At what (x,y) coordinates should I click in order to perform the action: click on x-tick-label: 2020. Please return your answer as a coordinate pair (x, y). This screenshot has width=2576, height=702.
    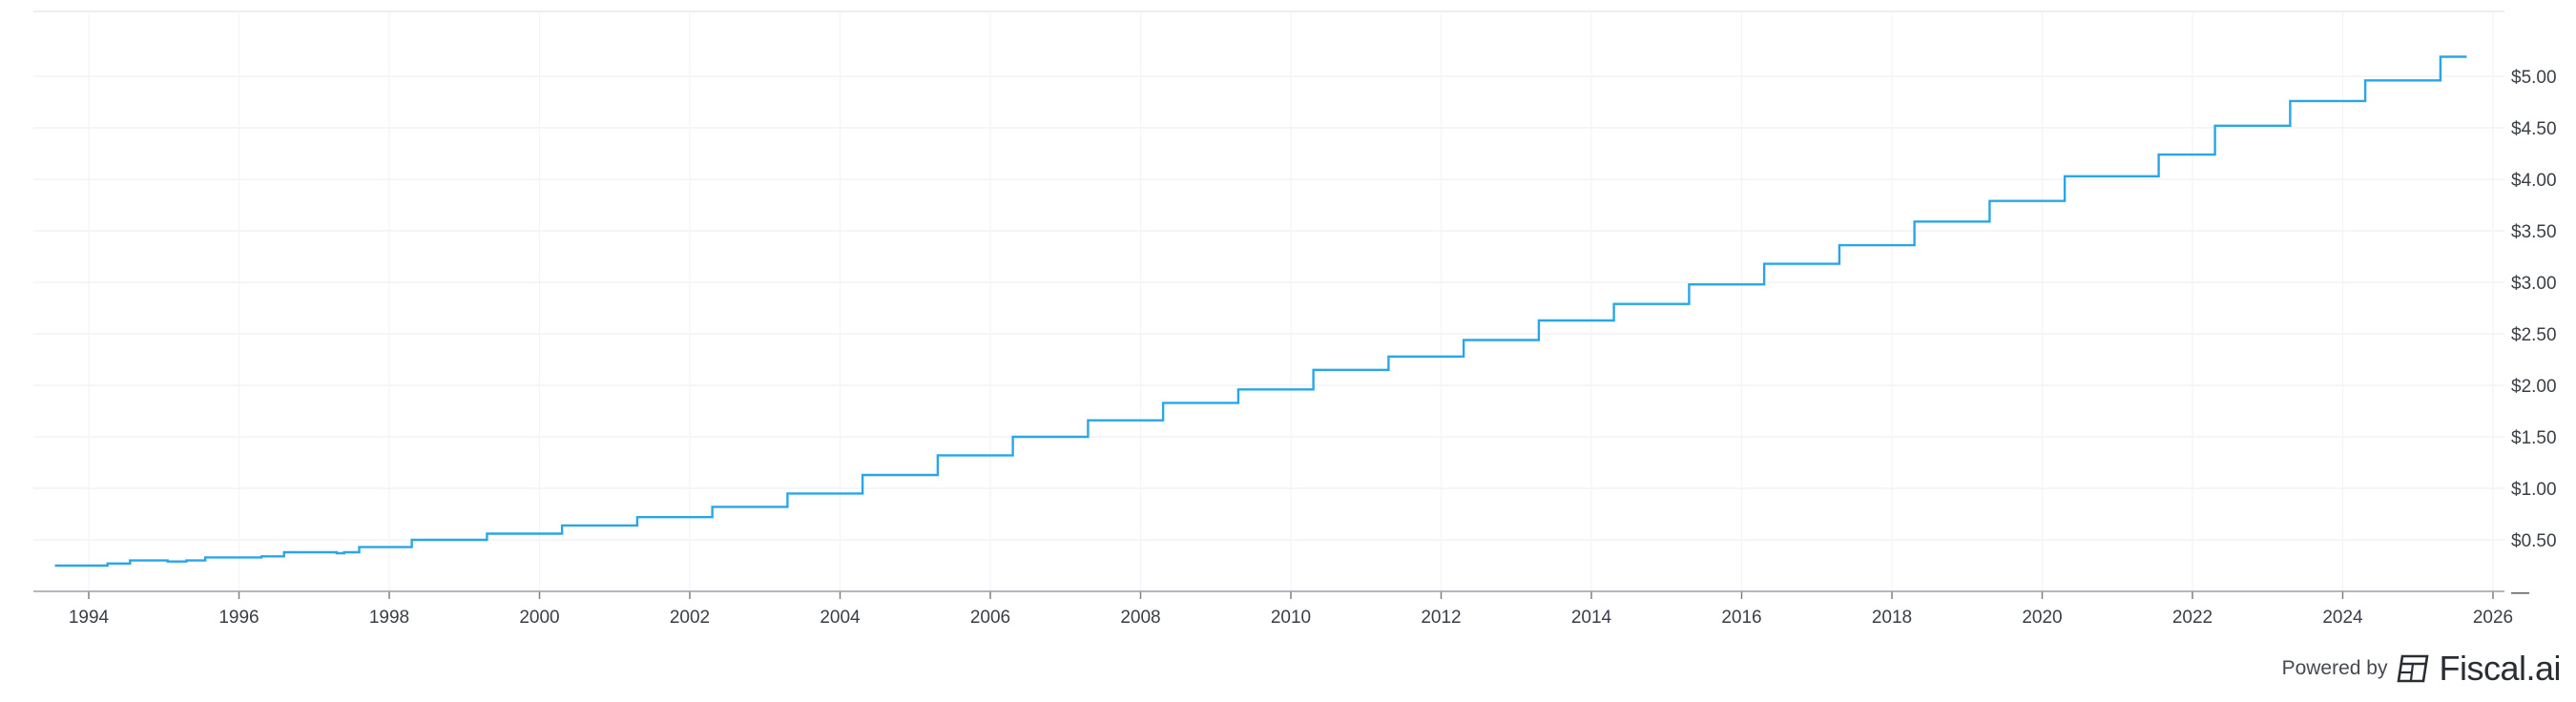
    Looking at the image, I should click on (2042, 618).